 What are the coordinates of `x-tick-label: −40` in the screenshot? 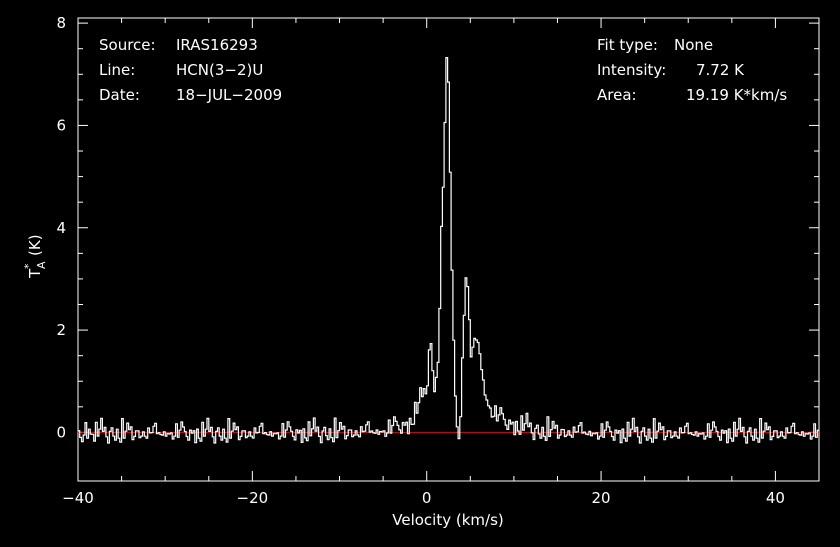 It's located at (78, 498).